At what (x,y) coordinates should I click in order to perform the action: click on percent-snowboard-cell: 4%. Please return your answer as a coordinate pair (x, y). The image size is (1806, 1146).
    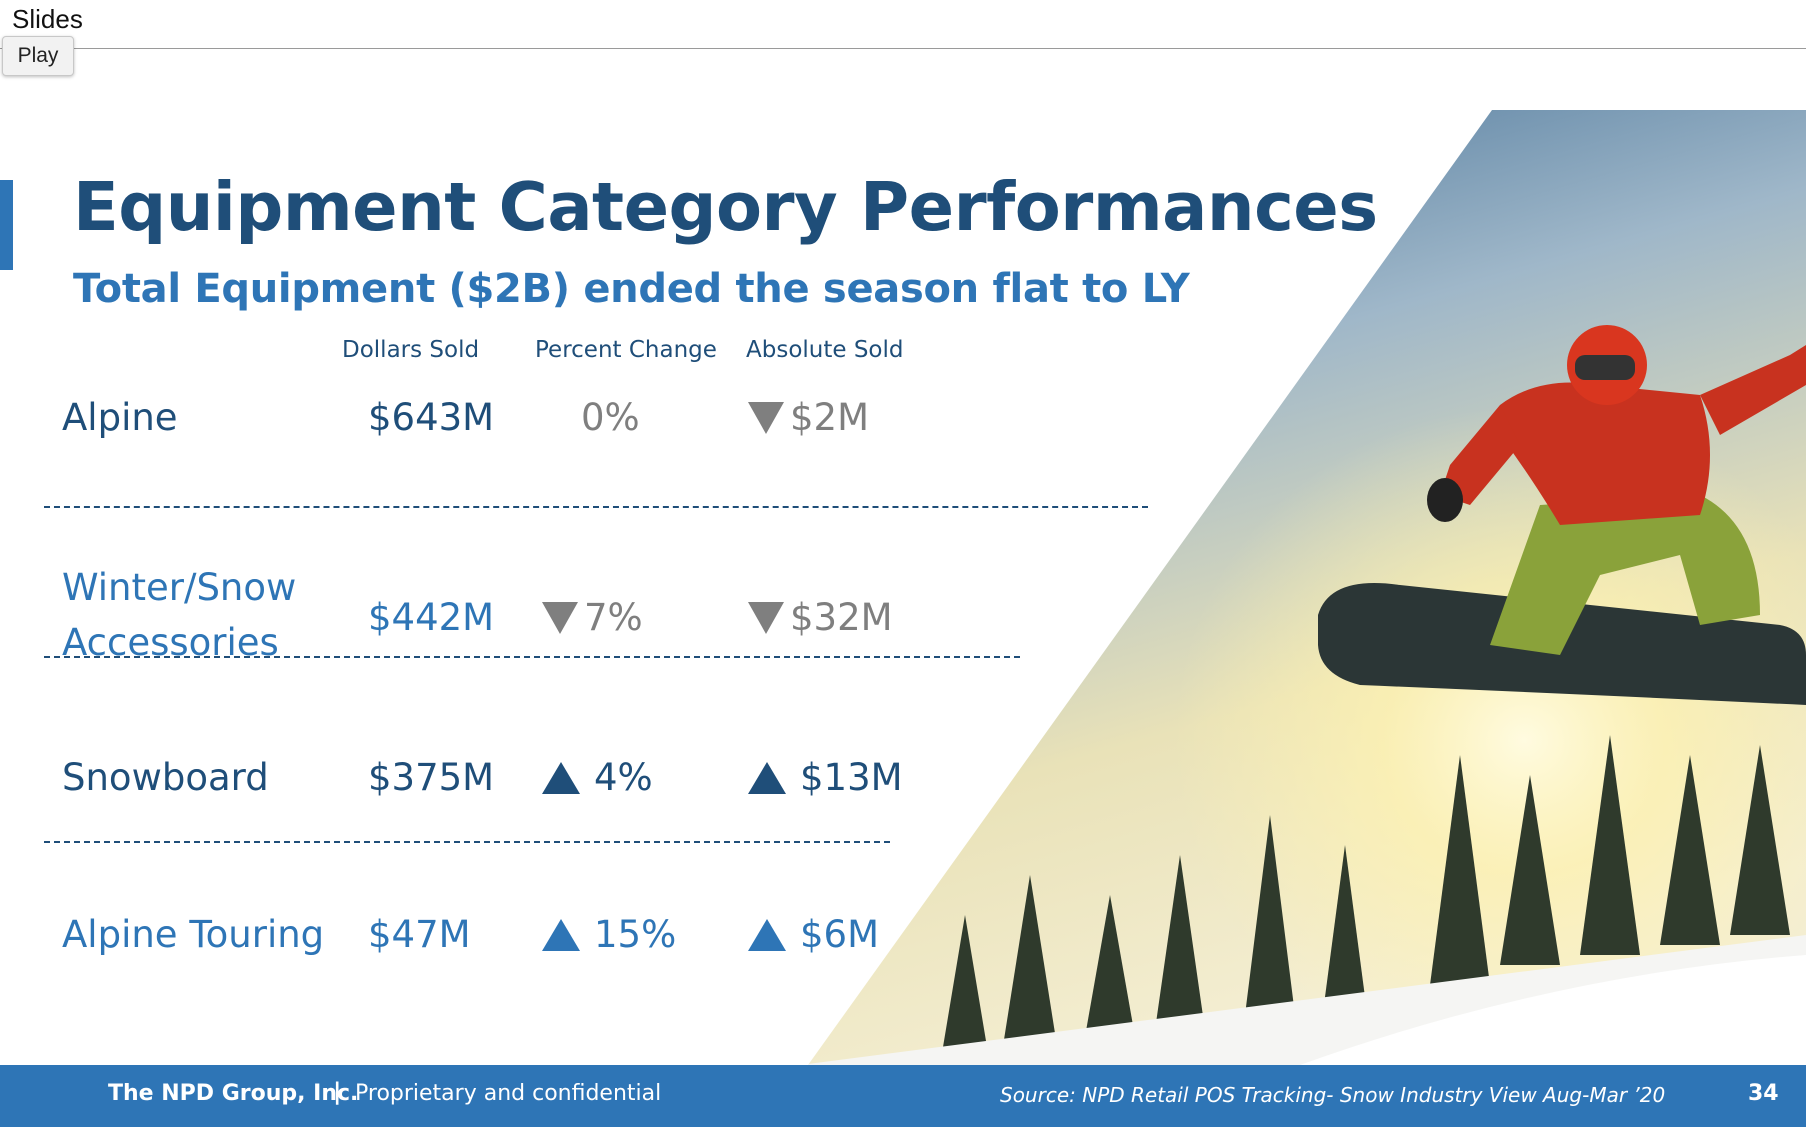
    Looking at the image, I should click on (597, 777).